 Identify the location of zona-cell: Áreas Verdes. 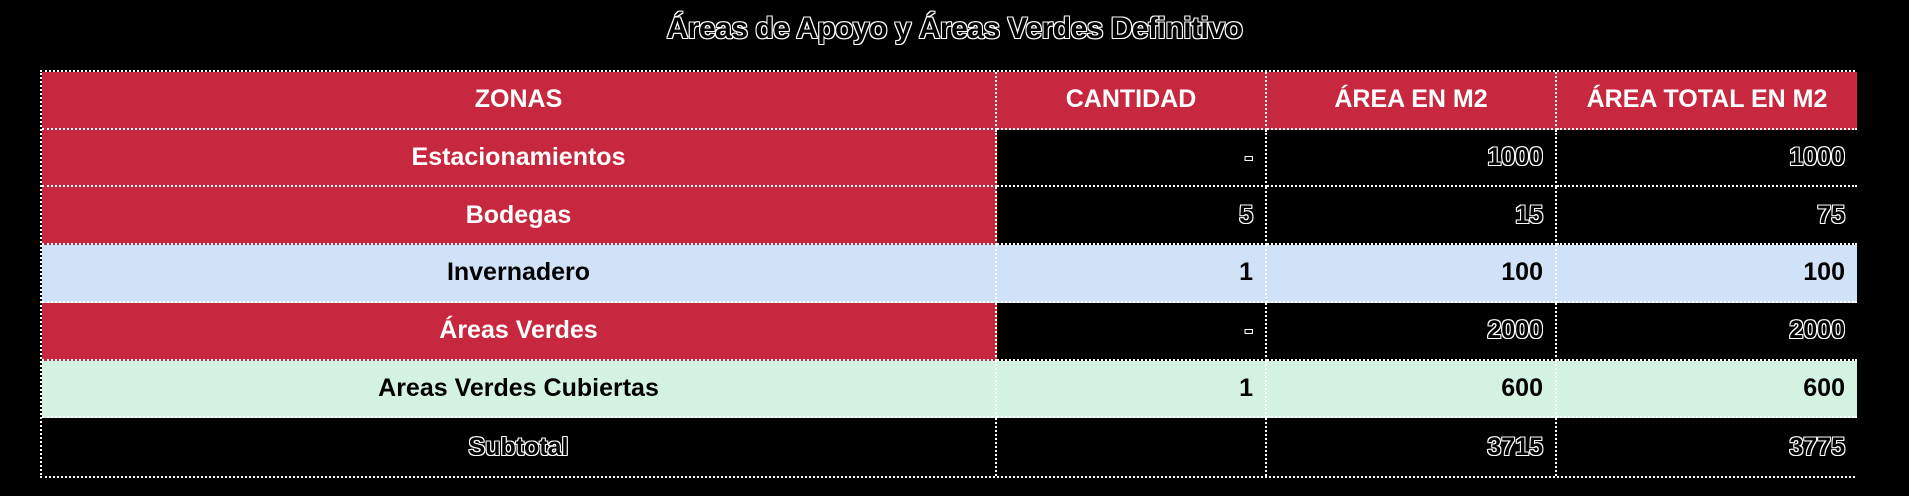
(519, 331).